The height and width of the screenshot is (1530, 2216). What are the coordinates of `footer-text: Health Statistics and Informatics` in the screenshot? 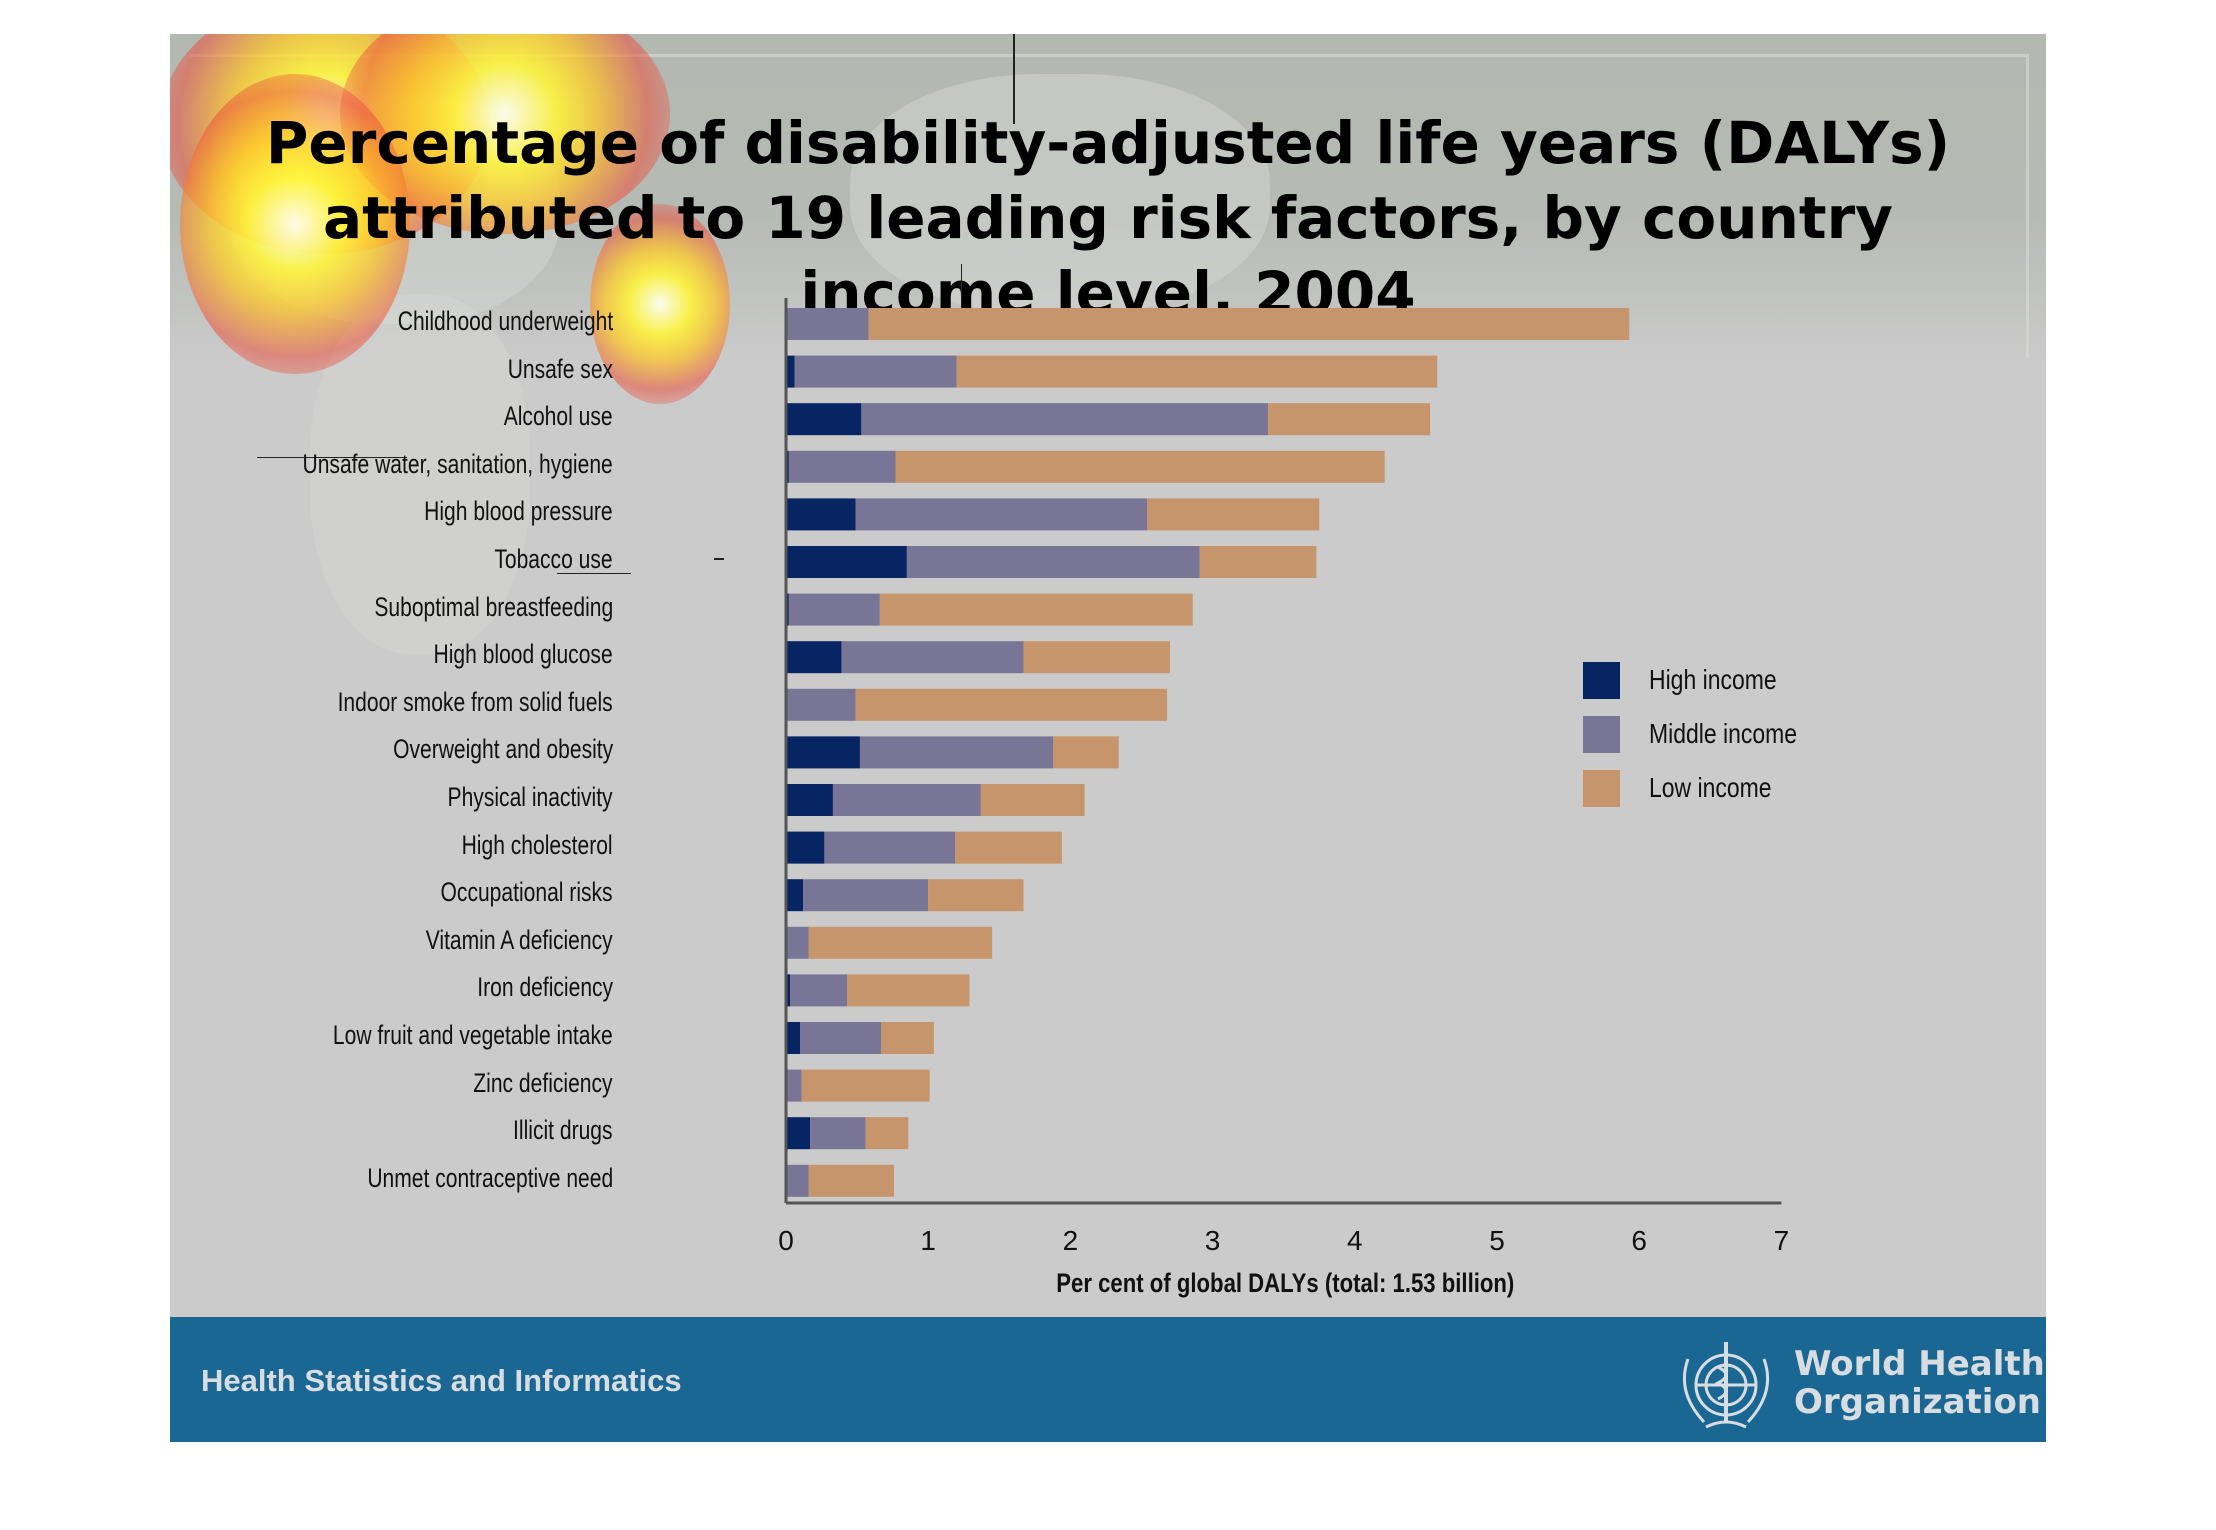 It's located at (441, 1380).